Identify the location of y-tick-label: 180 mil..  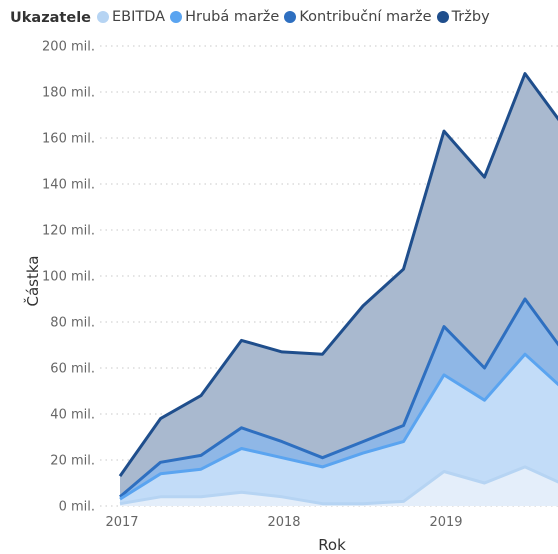
(68, 93).